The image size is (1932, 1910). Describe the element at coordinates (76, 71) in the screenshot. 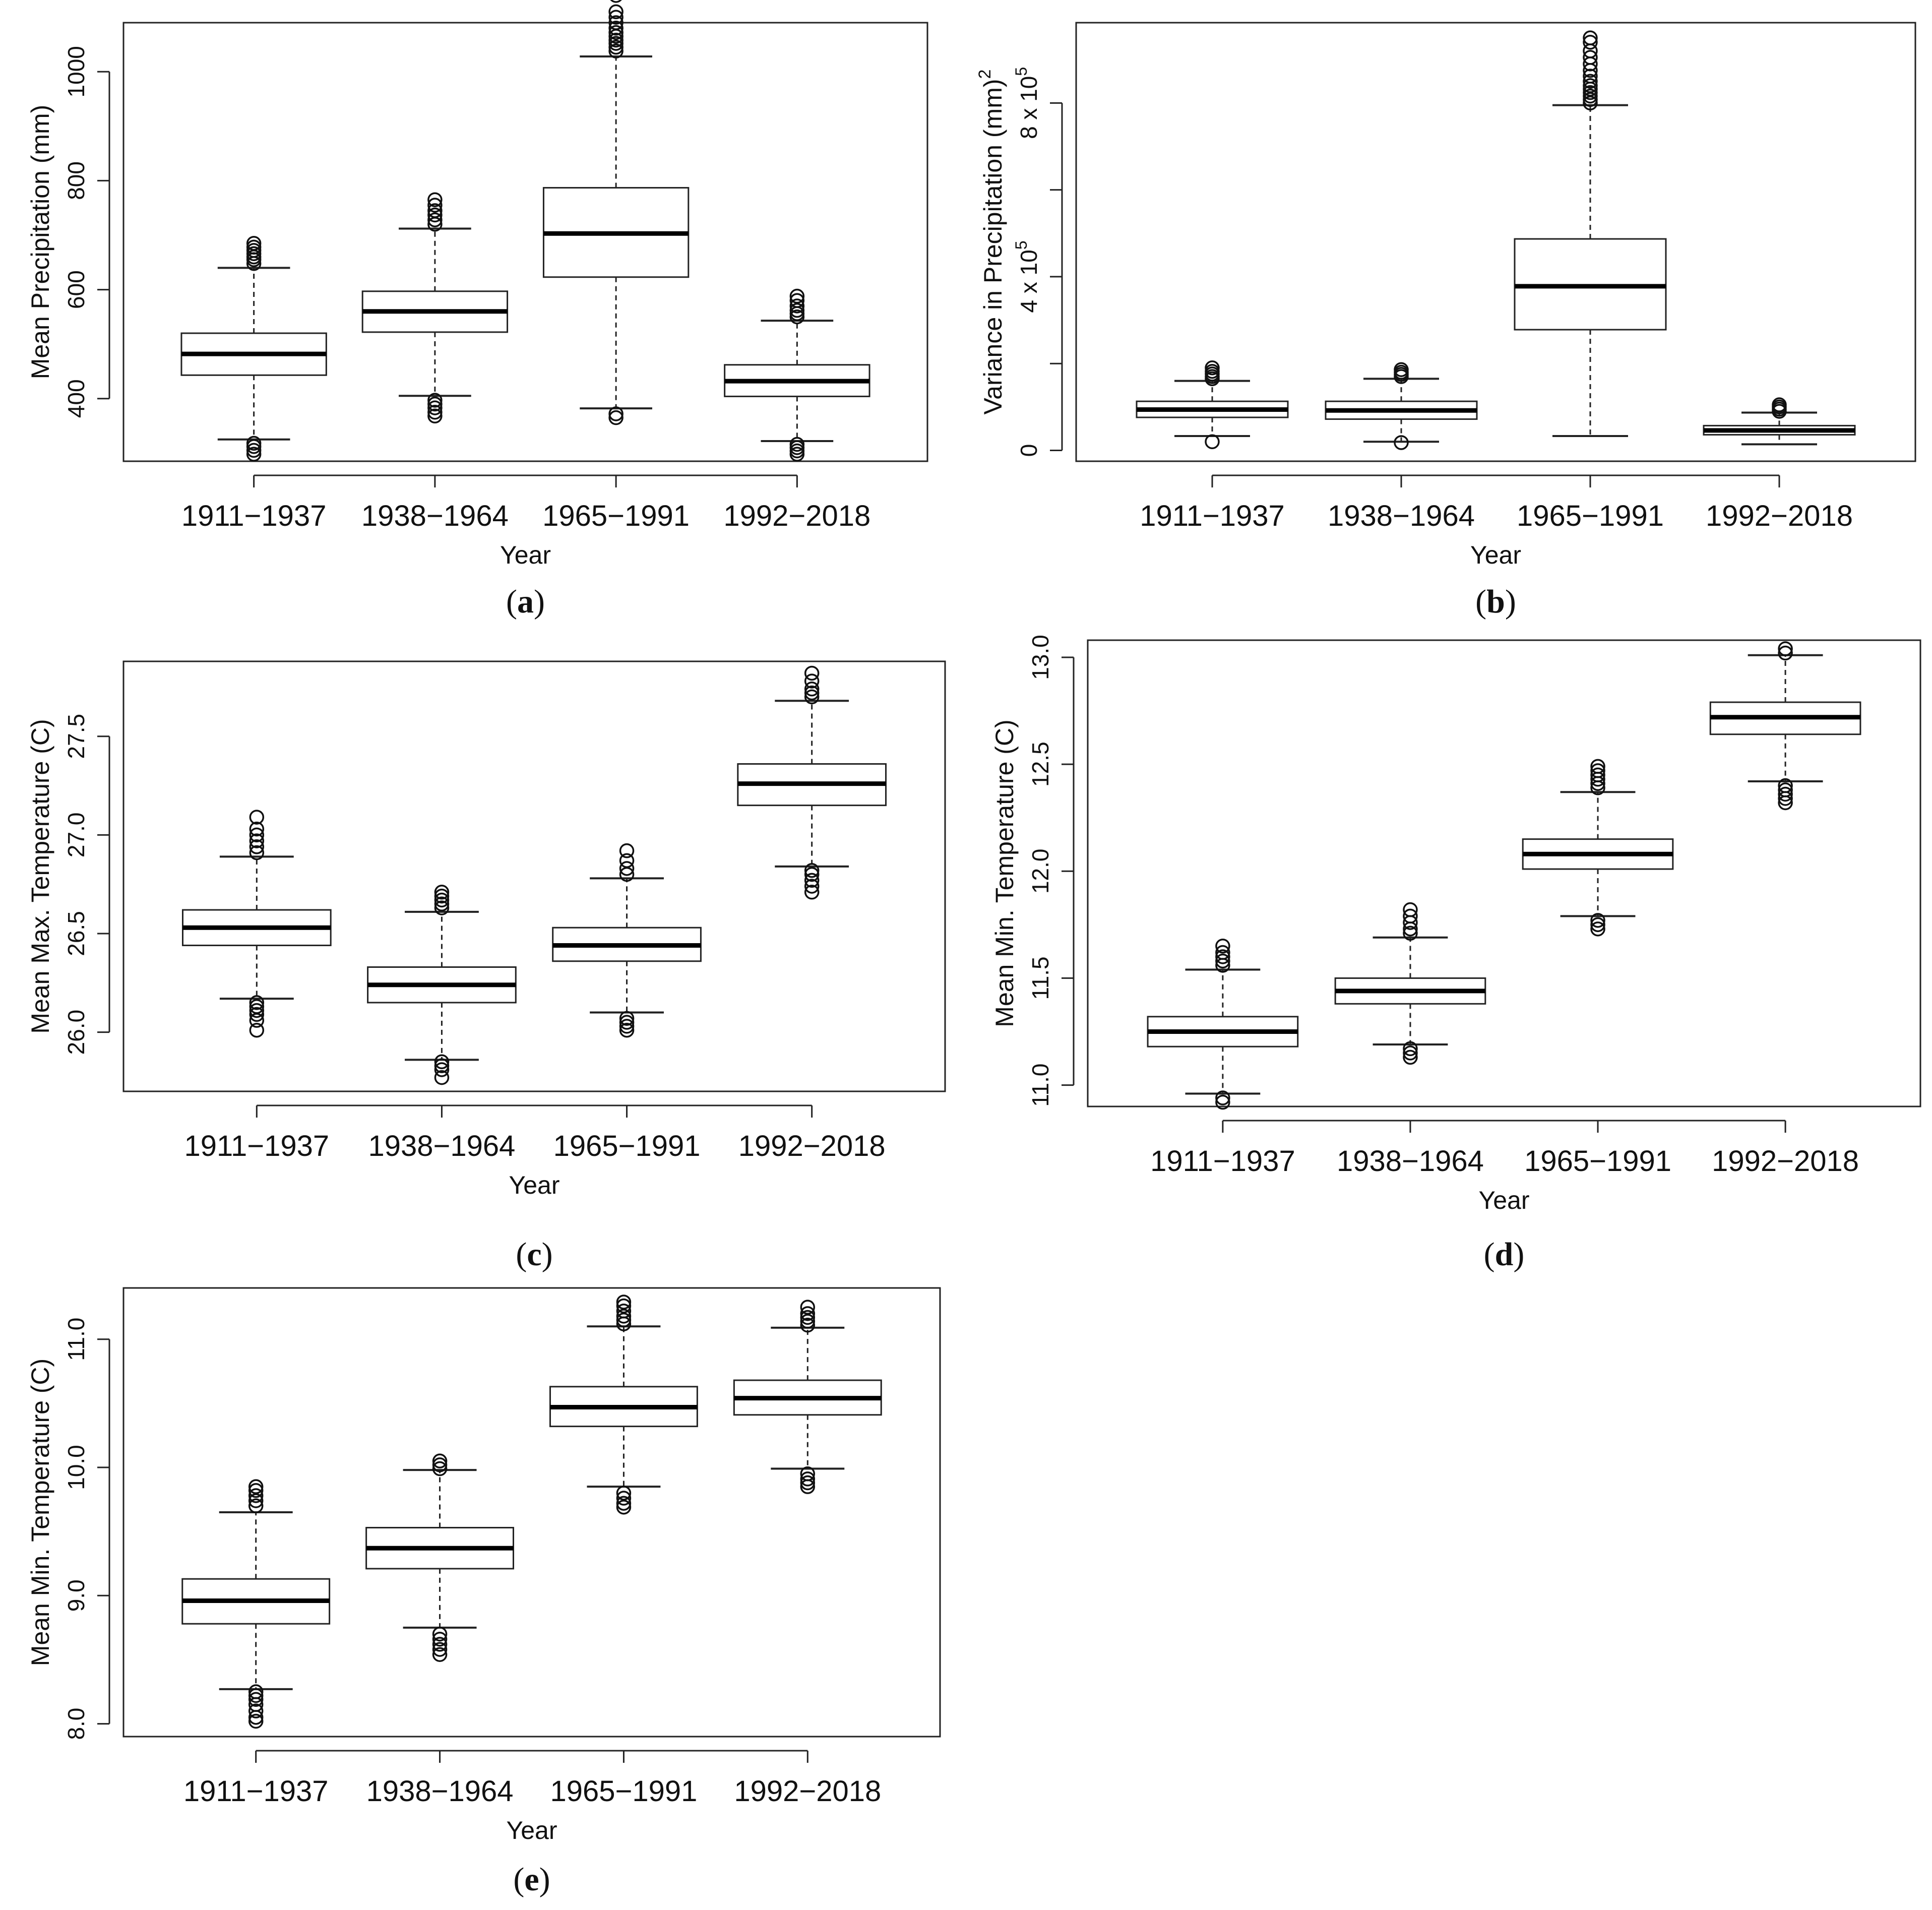

I see `y-tick-label: 1000` at that location.